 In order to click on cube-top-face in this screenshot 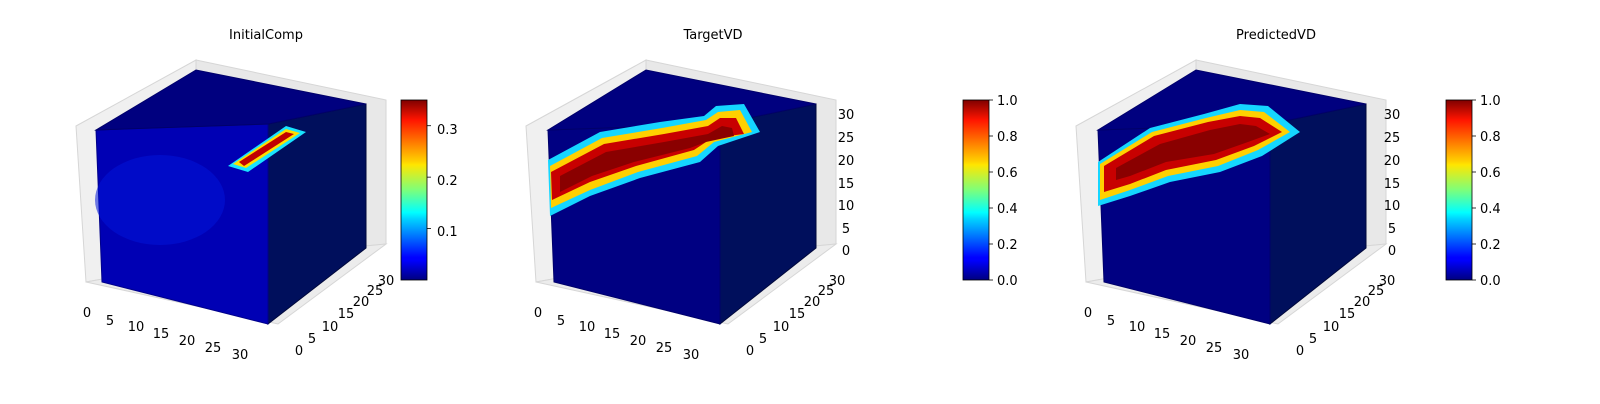, I will do `click(230, 100)`.